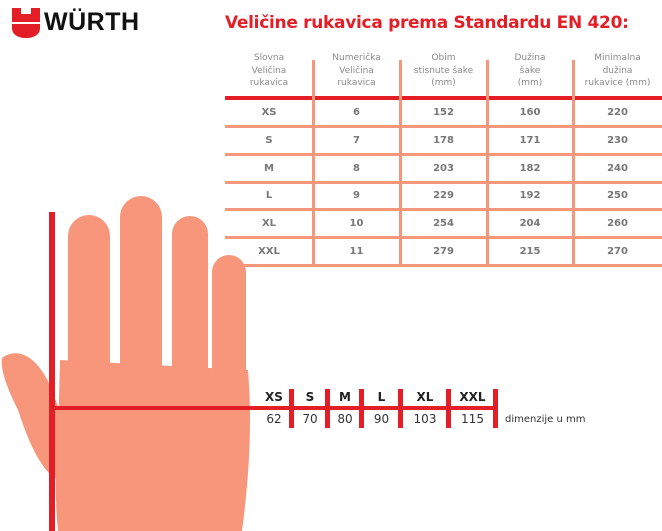 This screenshot has height=531, width=662. I want to click on column-header: Dužina šake (mm), so click(530, 70).